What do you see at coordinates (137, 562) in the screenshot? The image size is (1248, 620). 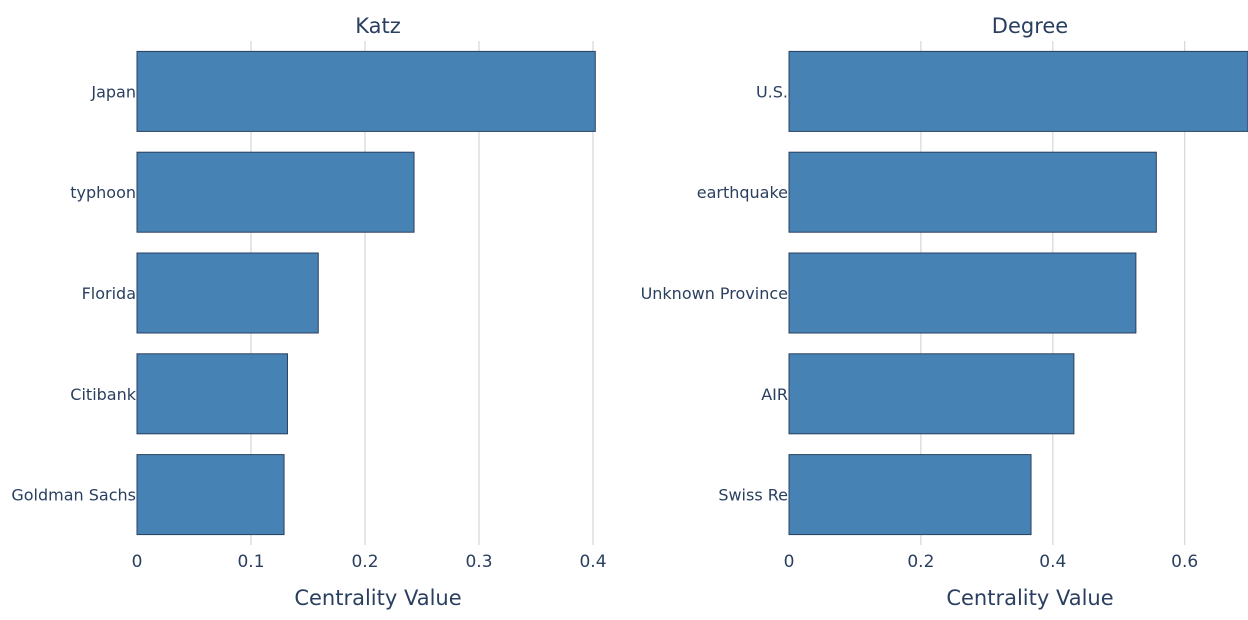 I see `katz-xtick-label: 0` at bounding box center [137, 562].